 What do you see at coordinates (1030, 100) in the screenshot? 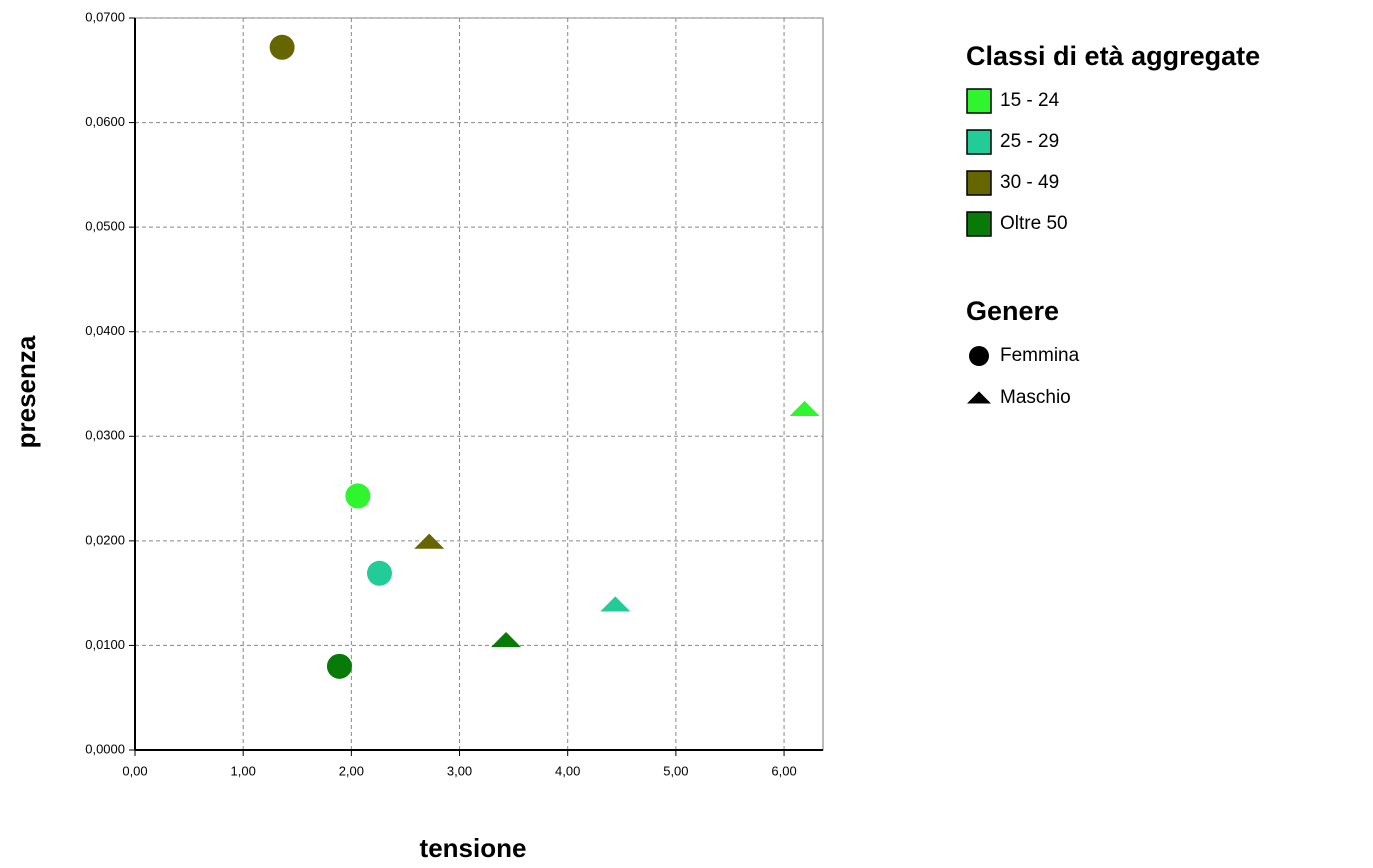
I see `legend-label: 15 - 24` at bounding box center [1030, 100].